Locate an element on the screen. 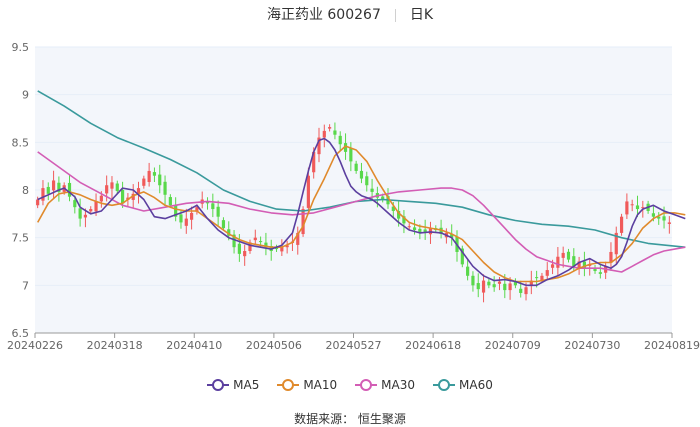 This screenshot has width=700, height=427. y-tick-label: 7.5 is located at coordinates (21, 238).